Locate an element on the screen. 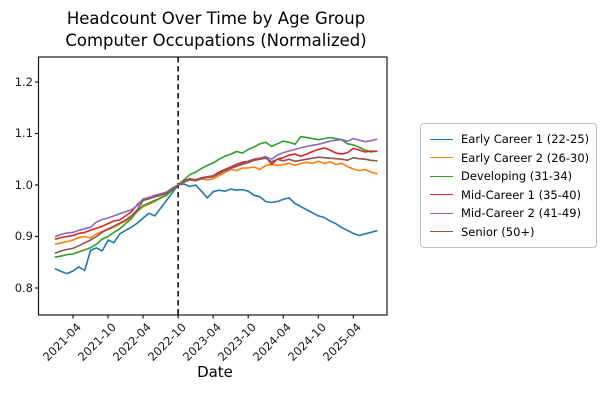  legend-label: Early Career 1 (22-25) is located at coordinates (525, 139).